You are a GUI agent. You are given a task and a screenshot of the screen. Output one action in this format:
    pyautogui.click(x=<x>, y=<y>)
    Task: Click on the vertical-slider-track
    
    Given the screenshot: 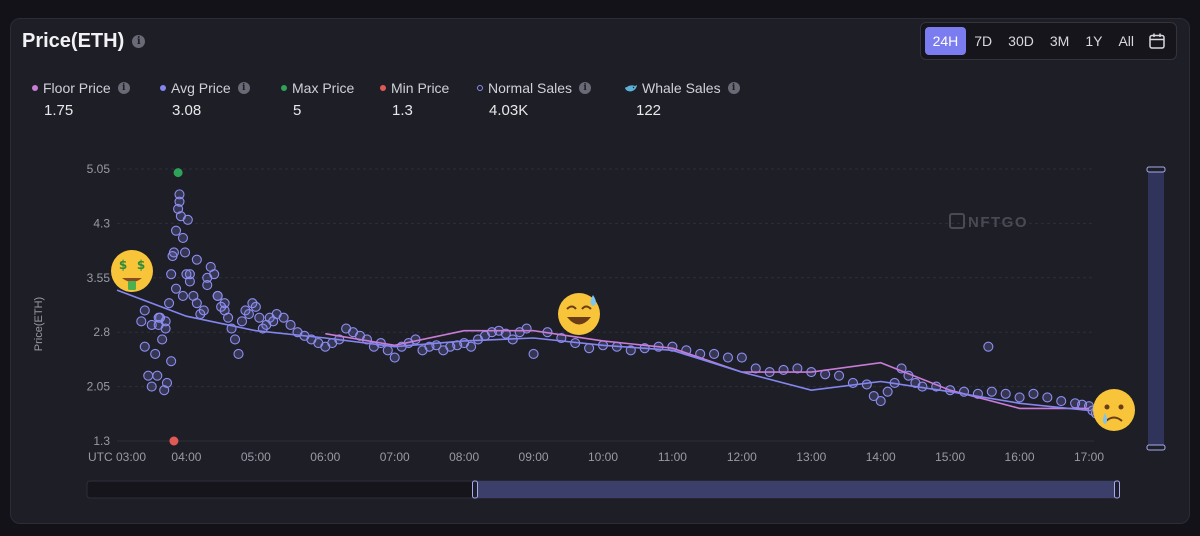 What is the action you would take?
    pyautogui.click(x=1156, y=309)
    